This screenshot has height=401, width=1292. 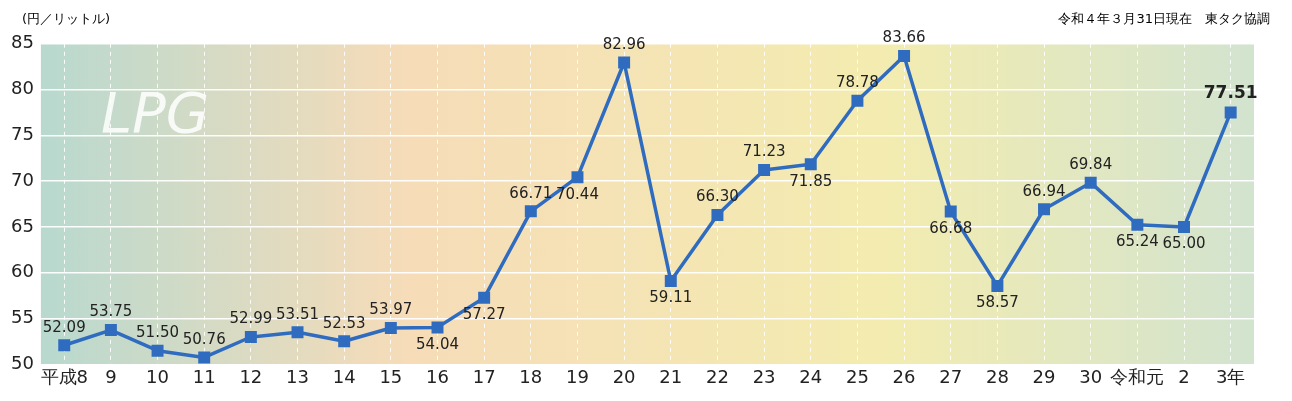 I want to click on data-label: 71.23, so click(x=764, y=151).